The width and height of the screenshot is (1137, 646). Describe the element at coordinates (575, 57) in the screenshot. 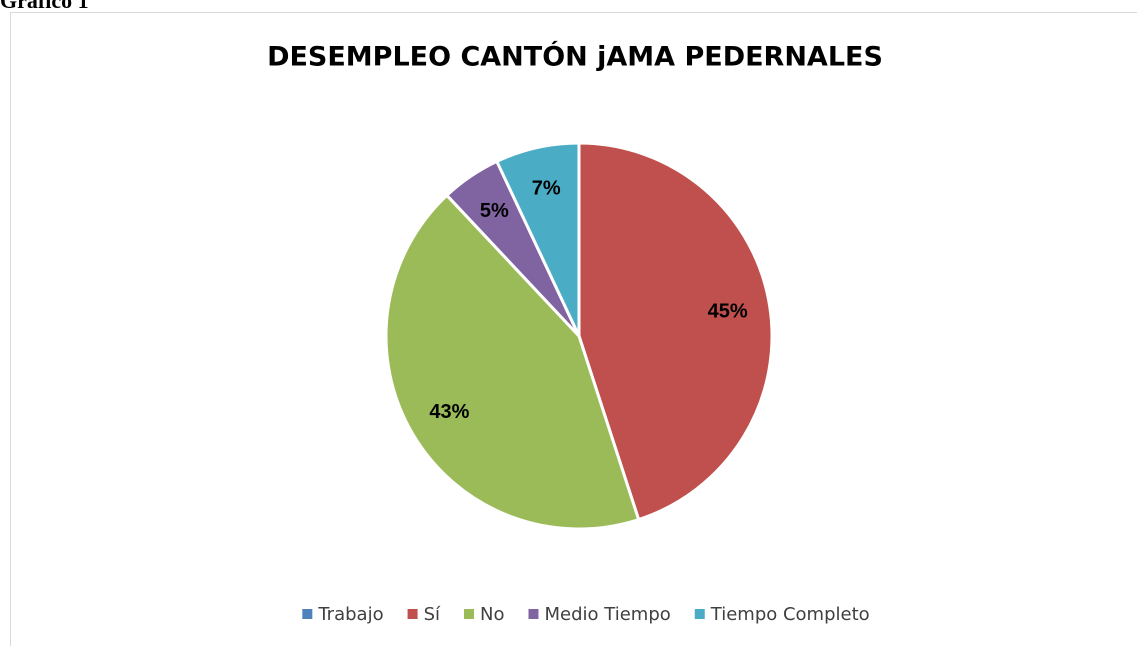

I see `chart-title: DESEMPLEO CANTÓN jAMA PEDERNALES` at that location.